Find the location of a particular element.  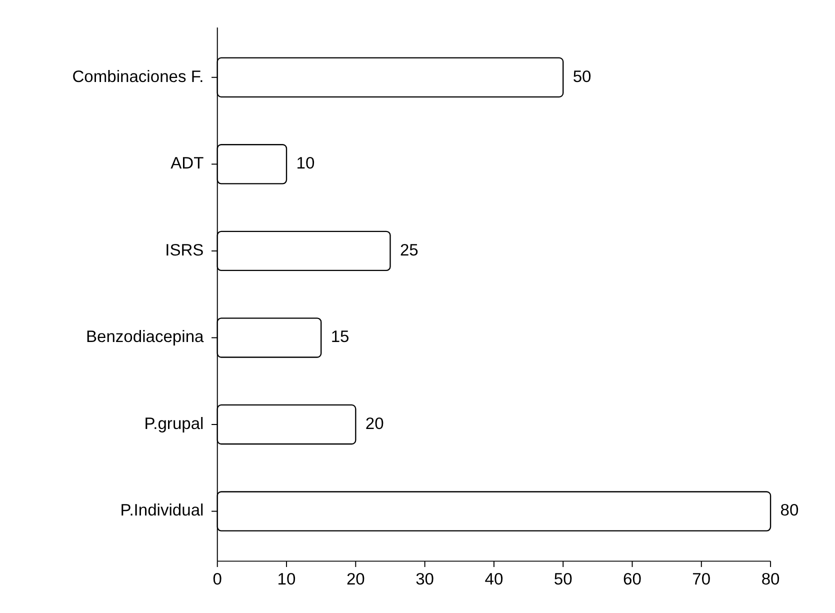

data-label: 25 is located at coordinates (409, 250).